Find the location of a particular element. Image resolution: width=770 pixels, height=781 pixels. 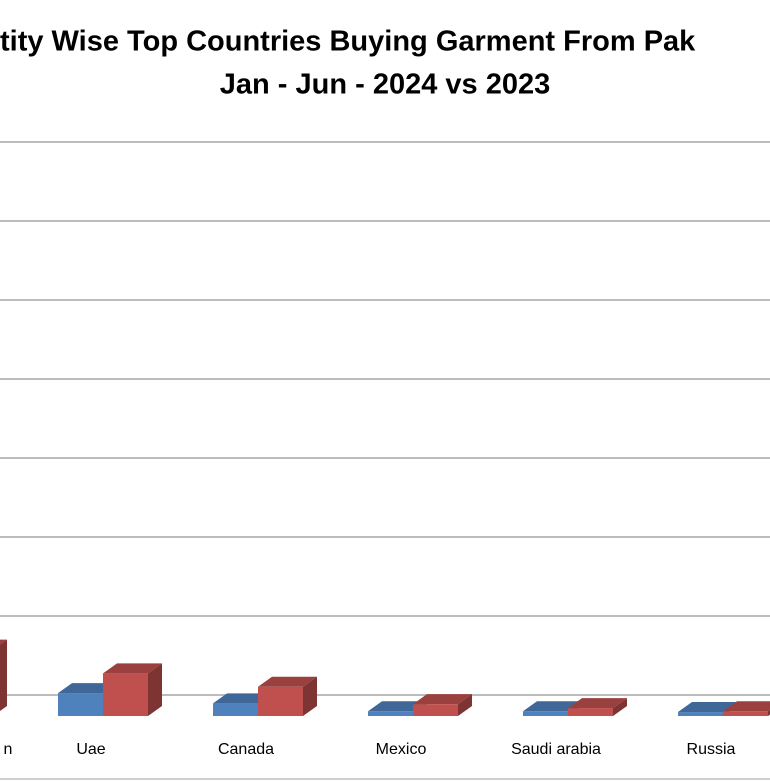

x-tick-label: Russia is located at coordinates (711, 749).